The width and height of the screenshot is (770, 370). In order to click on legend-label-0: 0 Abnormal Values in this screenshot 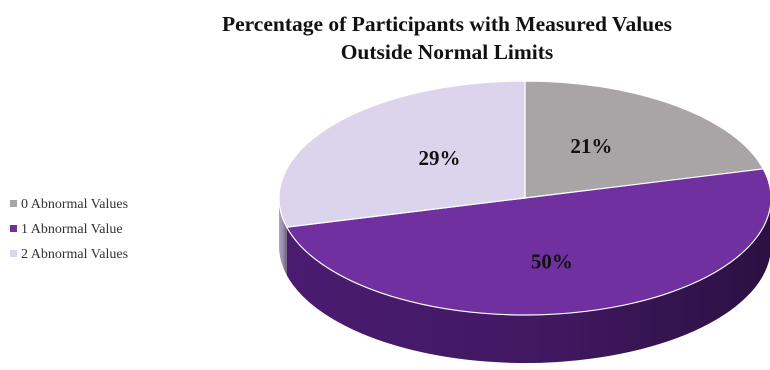, I will do `click(74, 204)`.